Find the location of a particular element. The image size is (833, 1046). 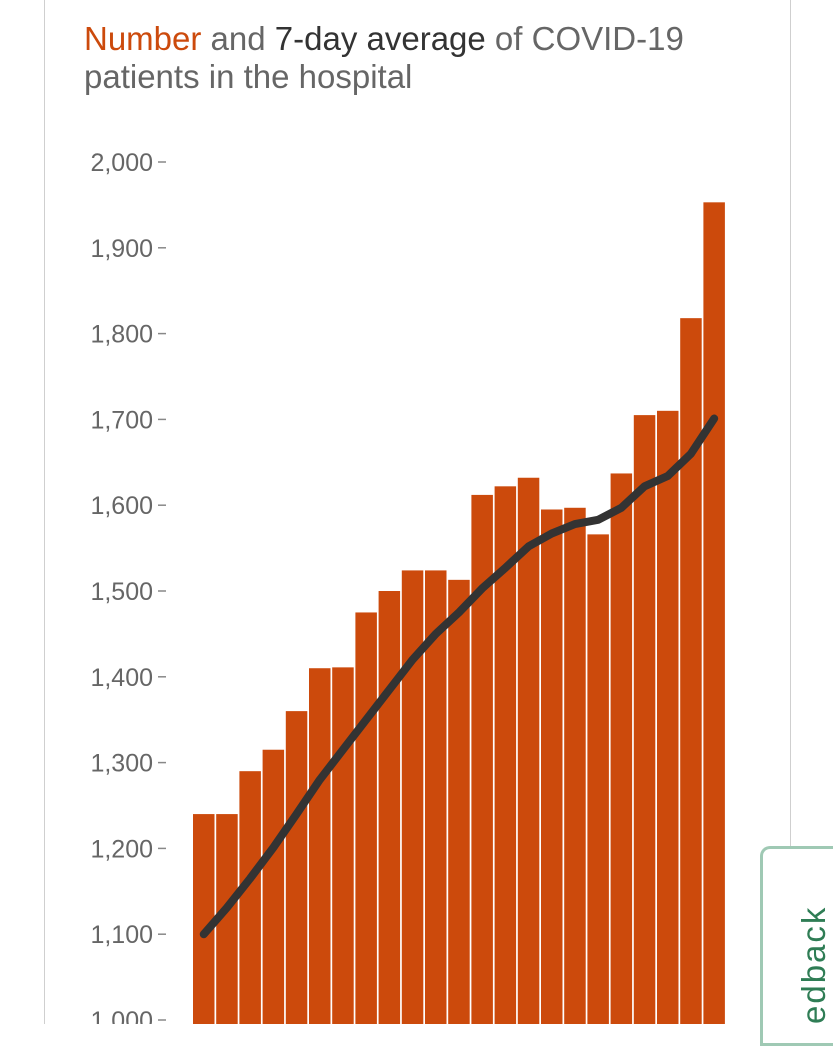

y-tick-label: 1,300 is located at coordinates (121, 764).